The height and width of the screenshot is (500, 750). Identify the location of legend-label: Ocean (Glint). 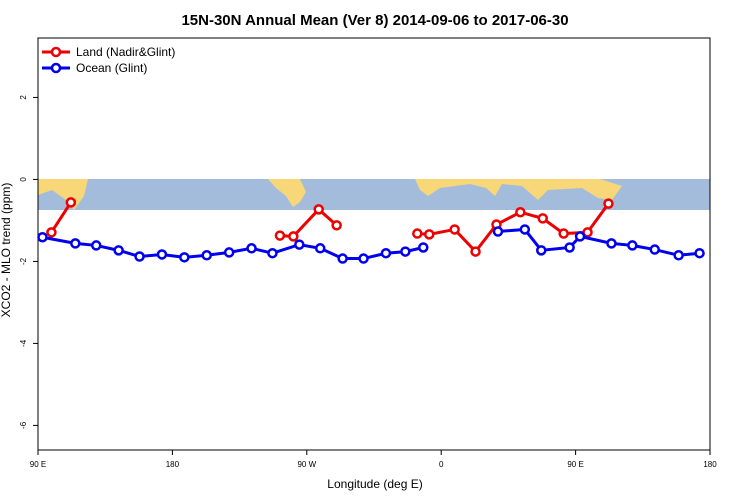
(111, 68).